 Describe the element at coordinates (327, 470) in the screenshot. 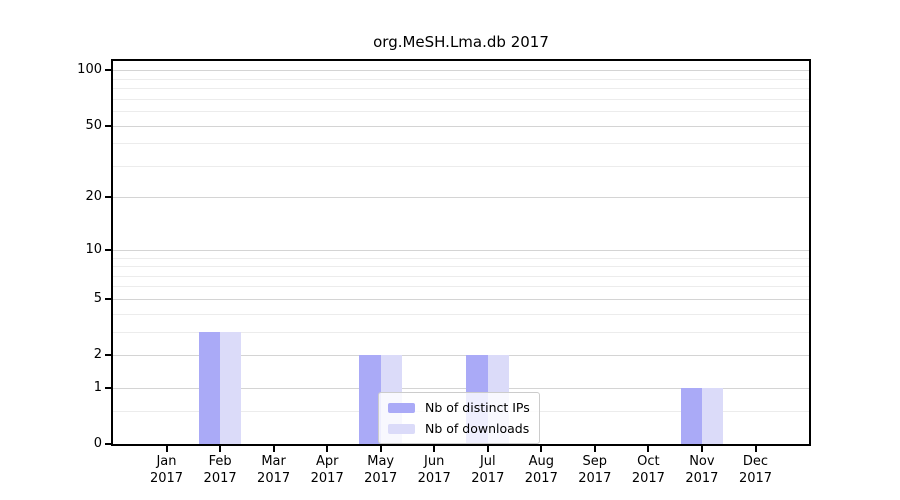

I see `x-tick-label-apr: Apr 2017` at that location.